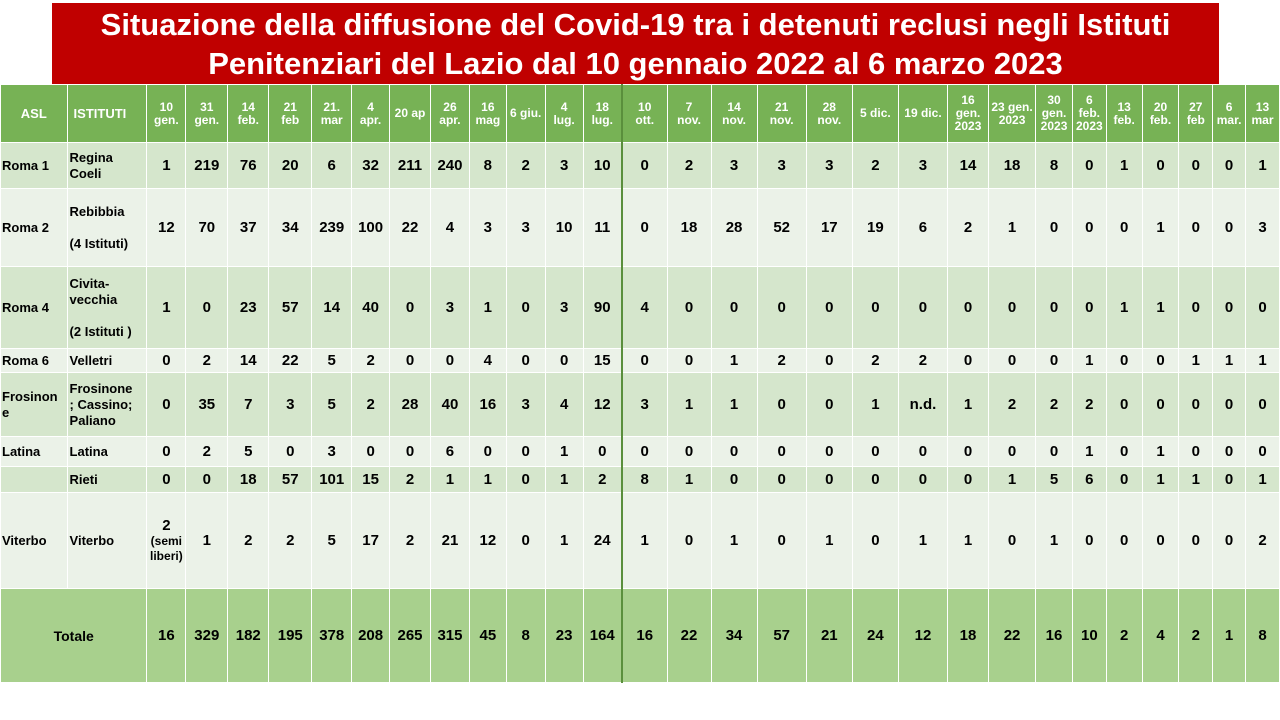 The height and width of the screenshot is (720, 1280). Describe the element at coordinates (92, 540) in the screenshot. I see `istituto-line: Viterbo` at that location.